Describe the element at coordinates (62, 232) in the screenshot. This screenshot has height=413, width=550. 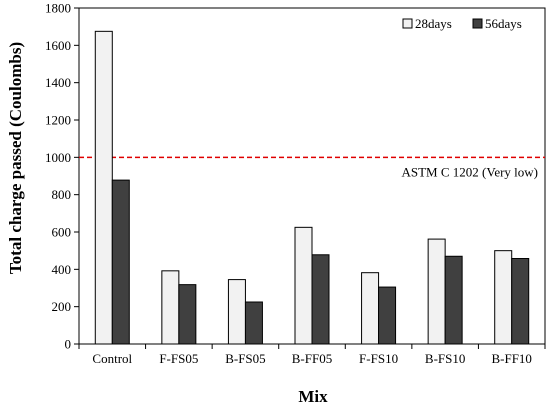
I see `y-tick-label: 600` at that location.